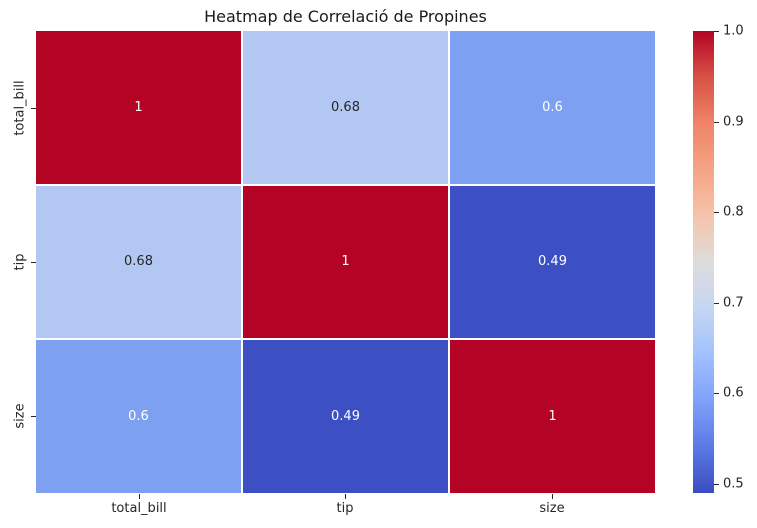  What do you see at coordinates (345, 16) in the screenshot?
I see `chart-title: Heatmap de Correlació de Propines` at bounding box center [345, 16].